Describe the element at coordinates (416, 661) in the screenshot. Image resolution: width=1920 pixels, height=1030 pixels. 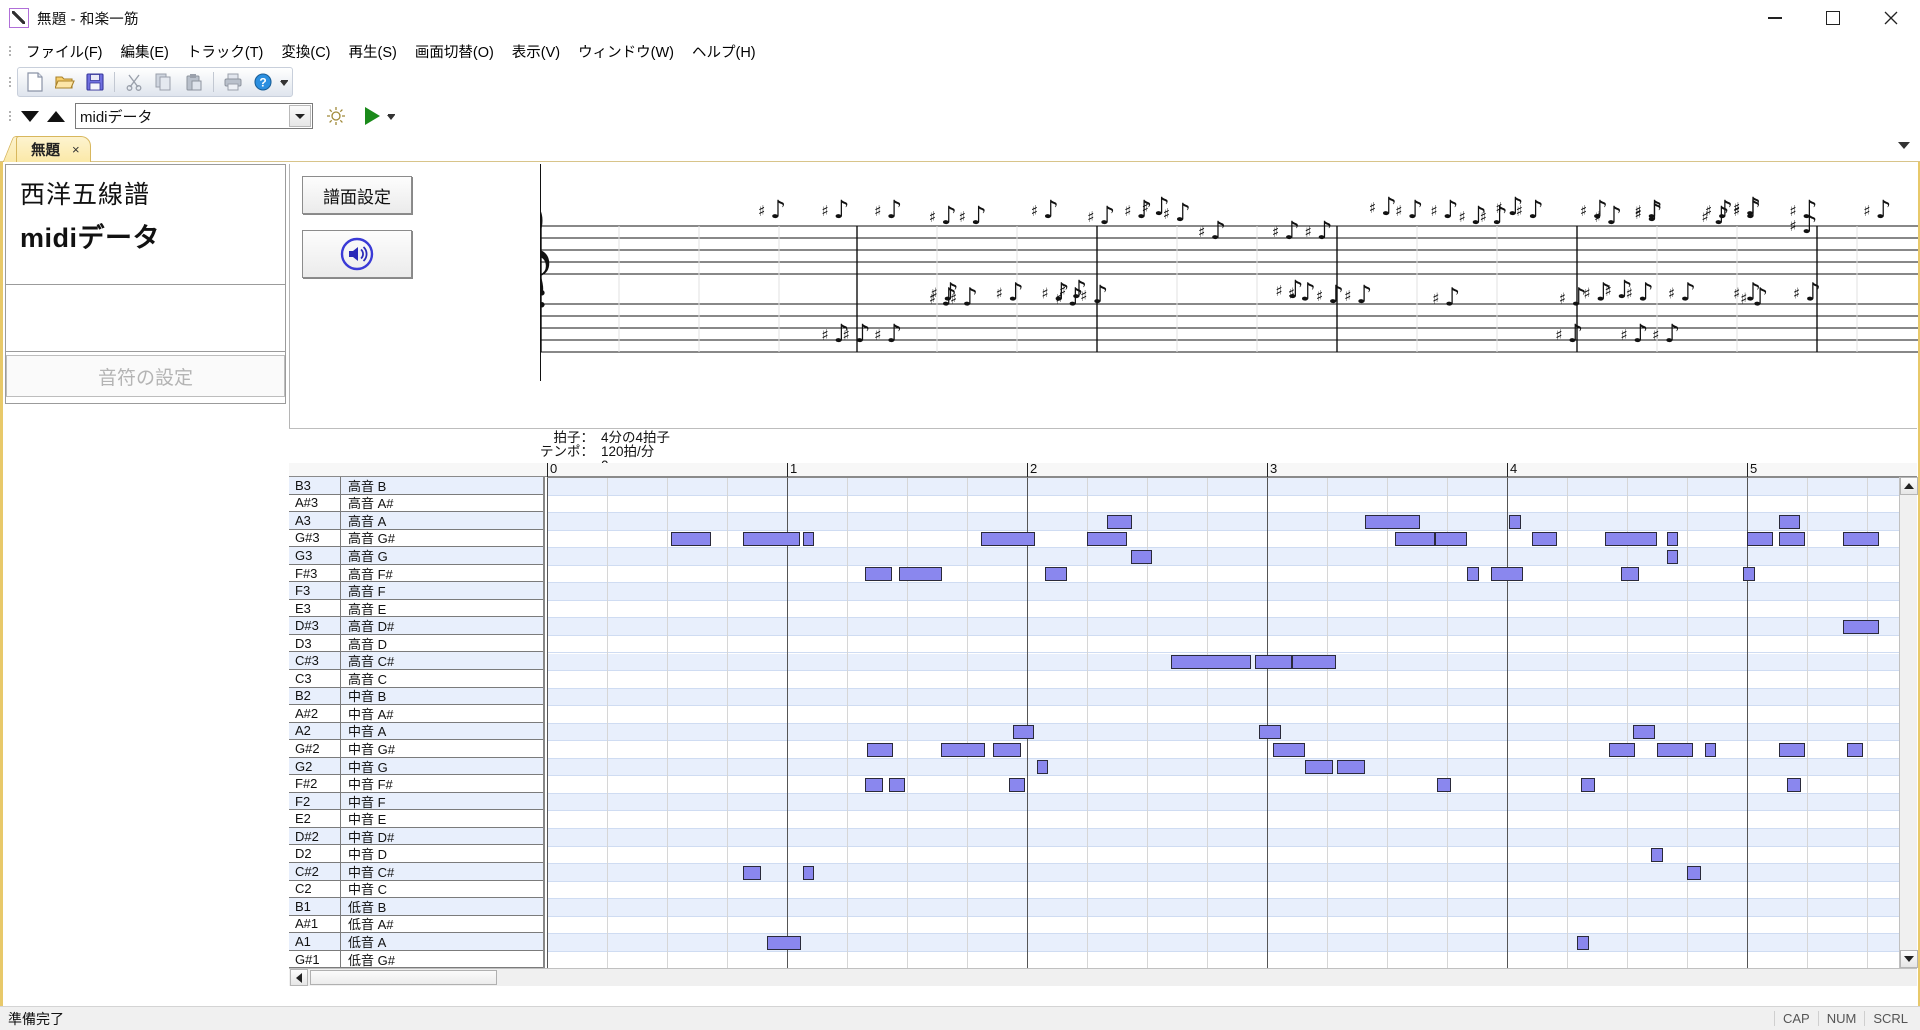
I see `note-row-label: C#3 高音 C#` at that location.